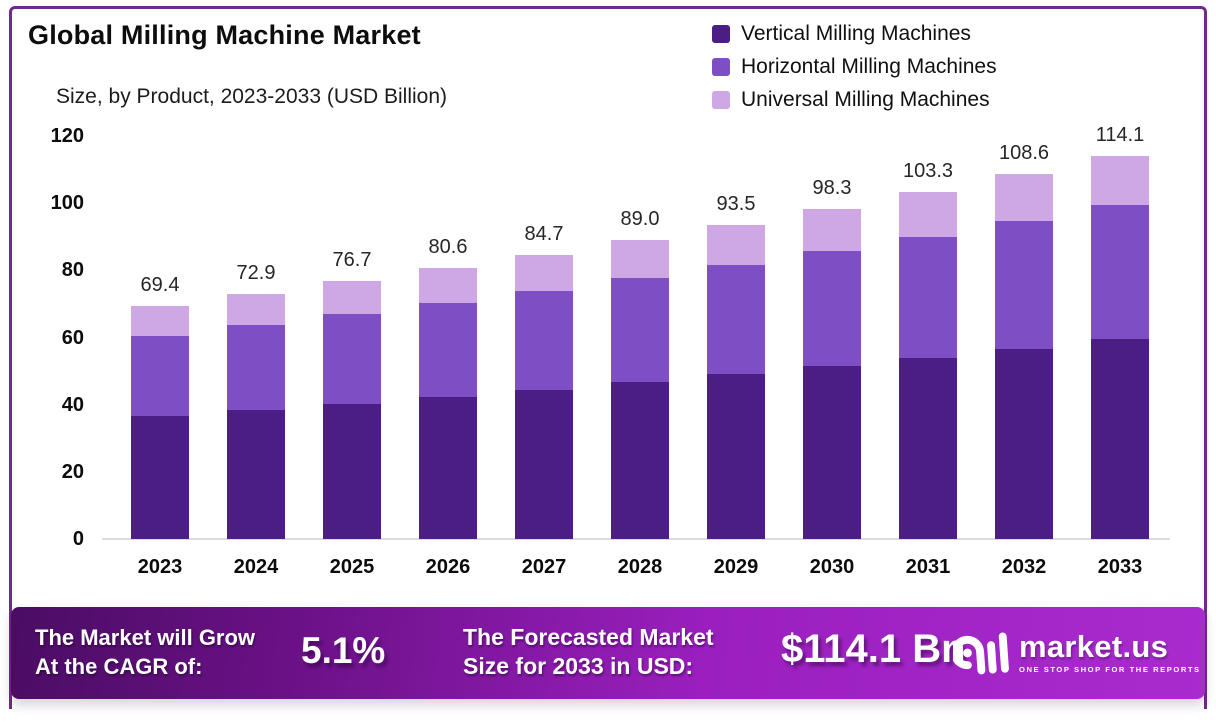 This screenshot has height=722, width=1216. Describe the element at coordinates (544, 233) in the screenshot. I see `bar-total-label: 84.7` at that location.